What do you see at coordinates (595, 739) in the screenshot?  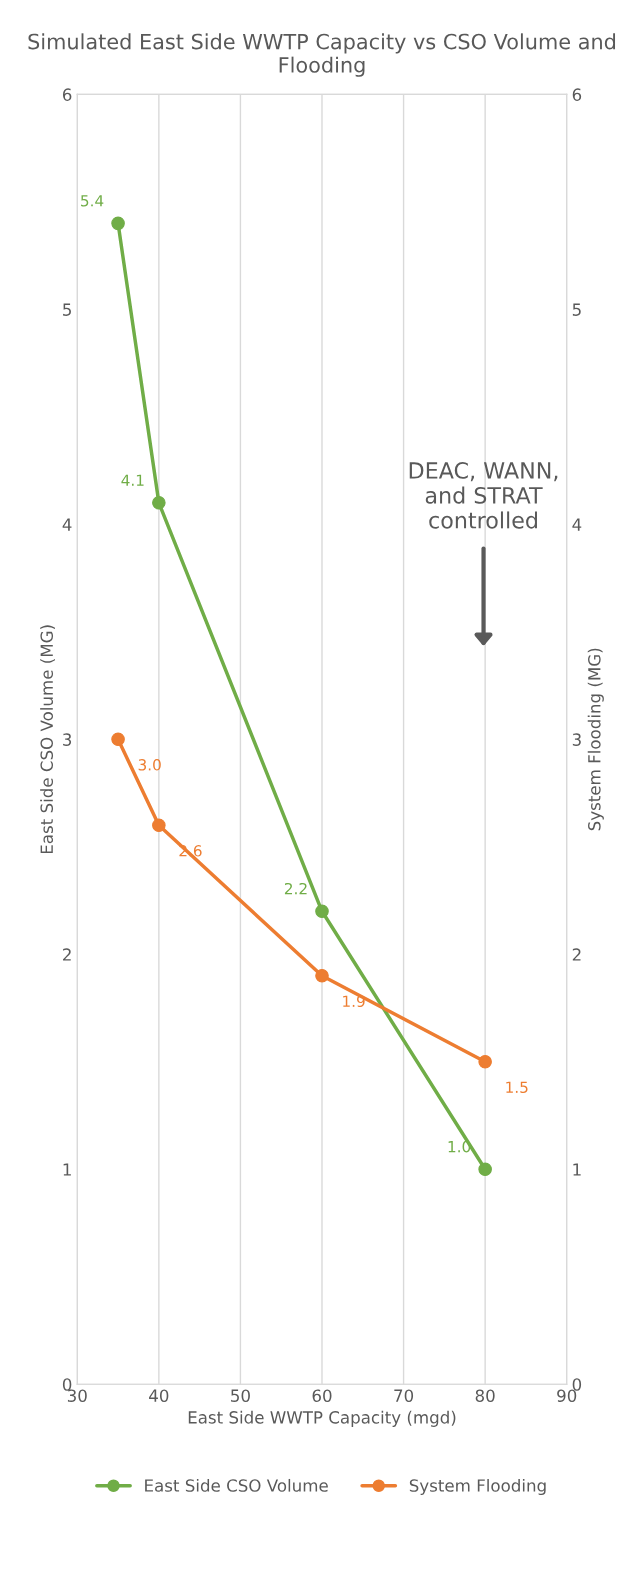 I see `y2-axis-title: System Flooding (MG)` at bounding box center [595, 739].